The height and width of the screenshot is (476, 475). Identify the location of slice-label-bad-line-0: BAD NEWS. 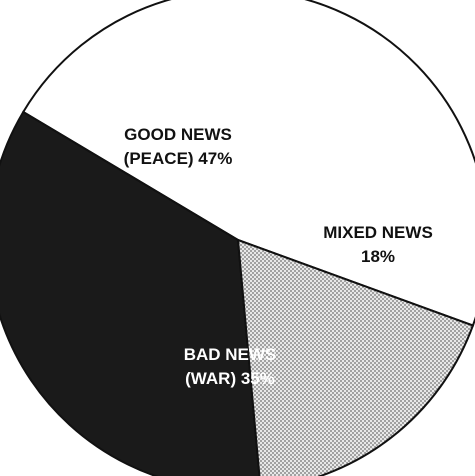
(230, 354).